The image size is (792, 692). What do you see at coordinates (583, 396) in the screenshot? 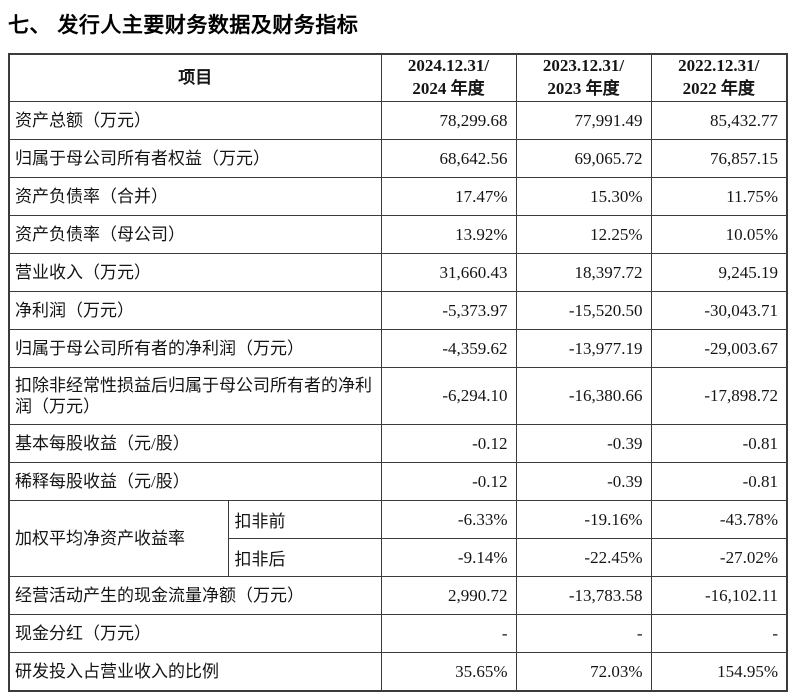
I see `cell-value: -16,380.66` at bounding box center [583, 396].